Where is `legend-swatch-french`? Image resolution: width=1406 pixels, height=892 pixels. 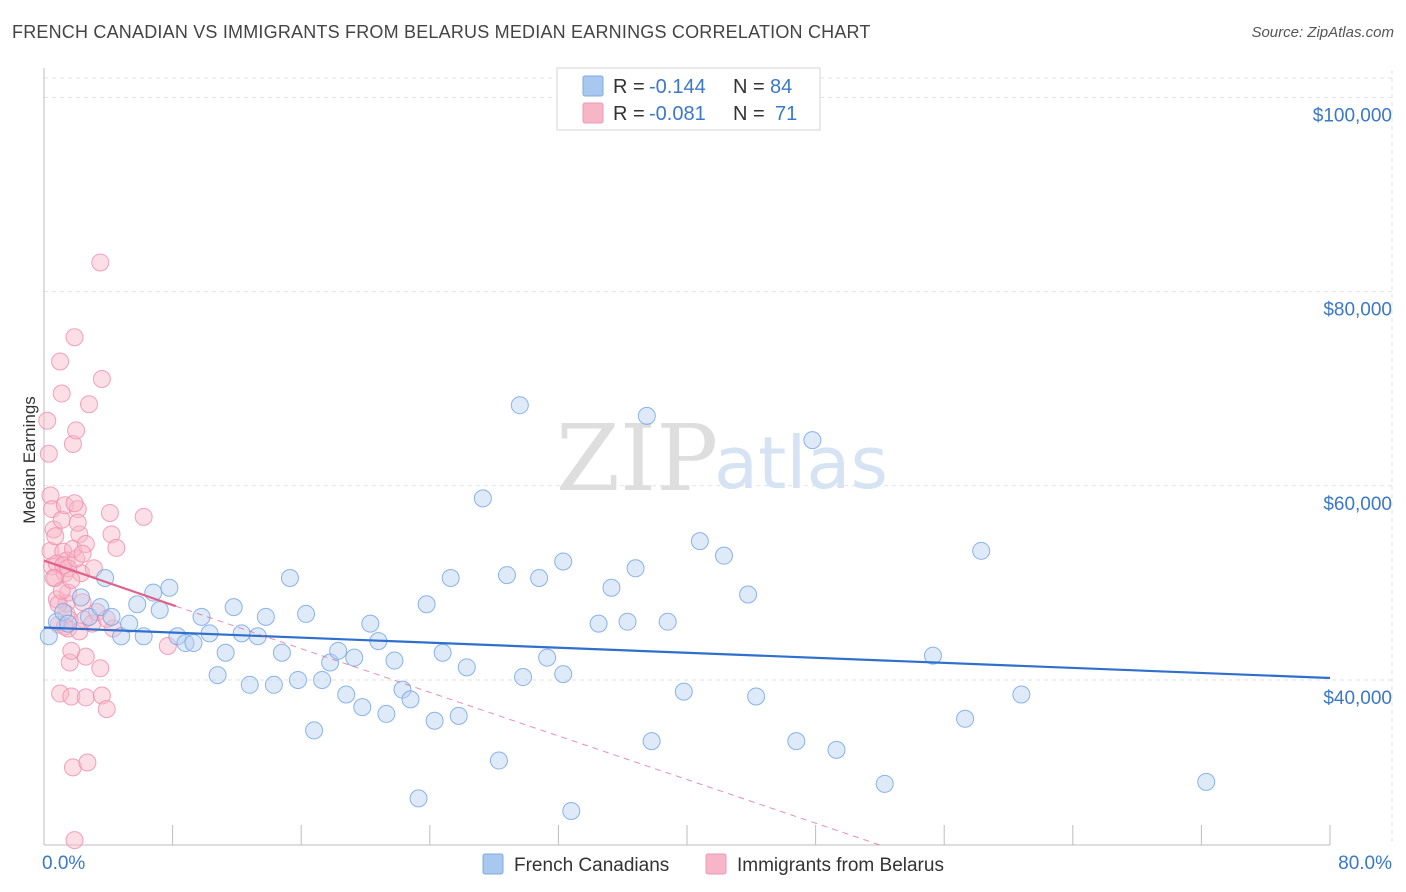
legend-swatch-french is located at coordinates (593, 86).